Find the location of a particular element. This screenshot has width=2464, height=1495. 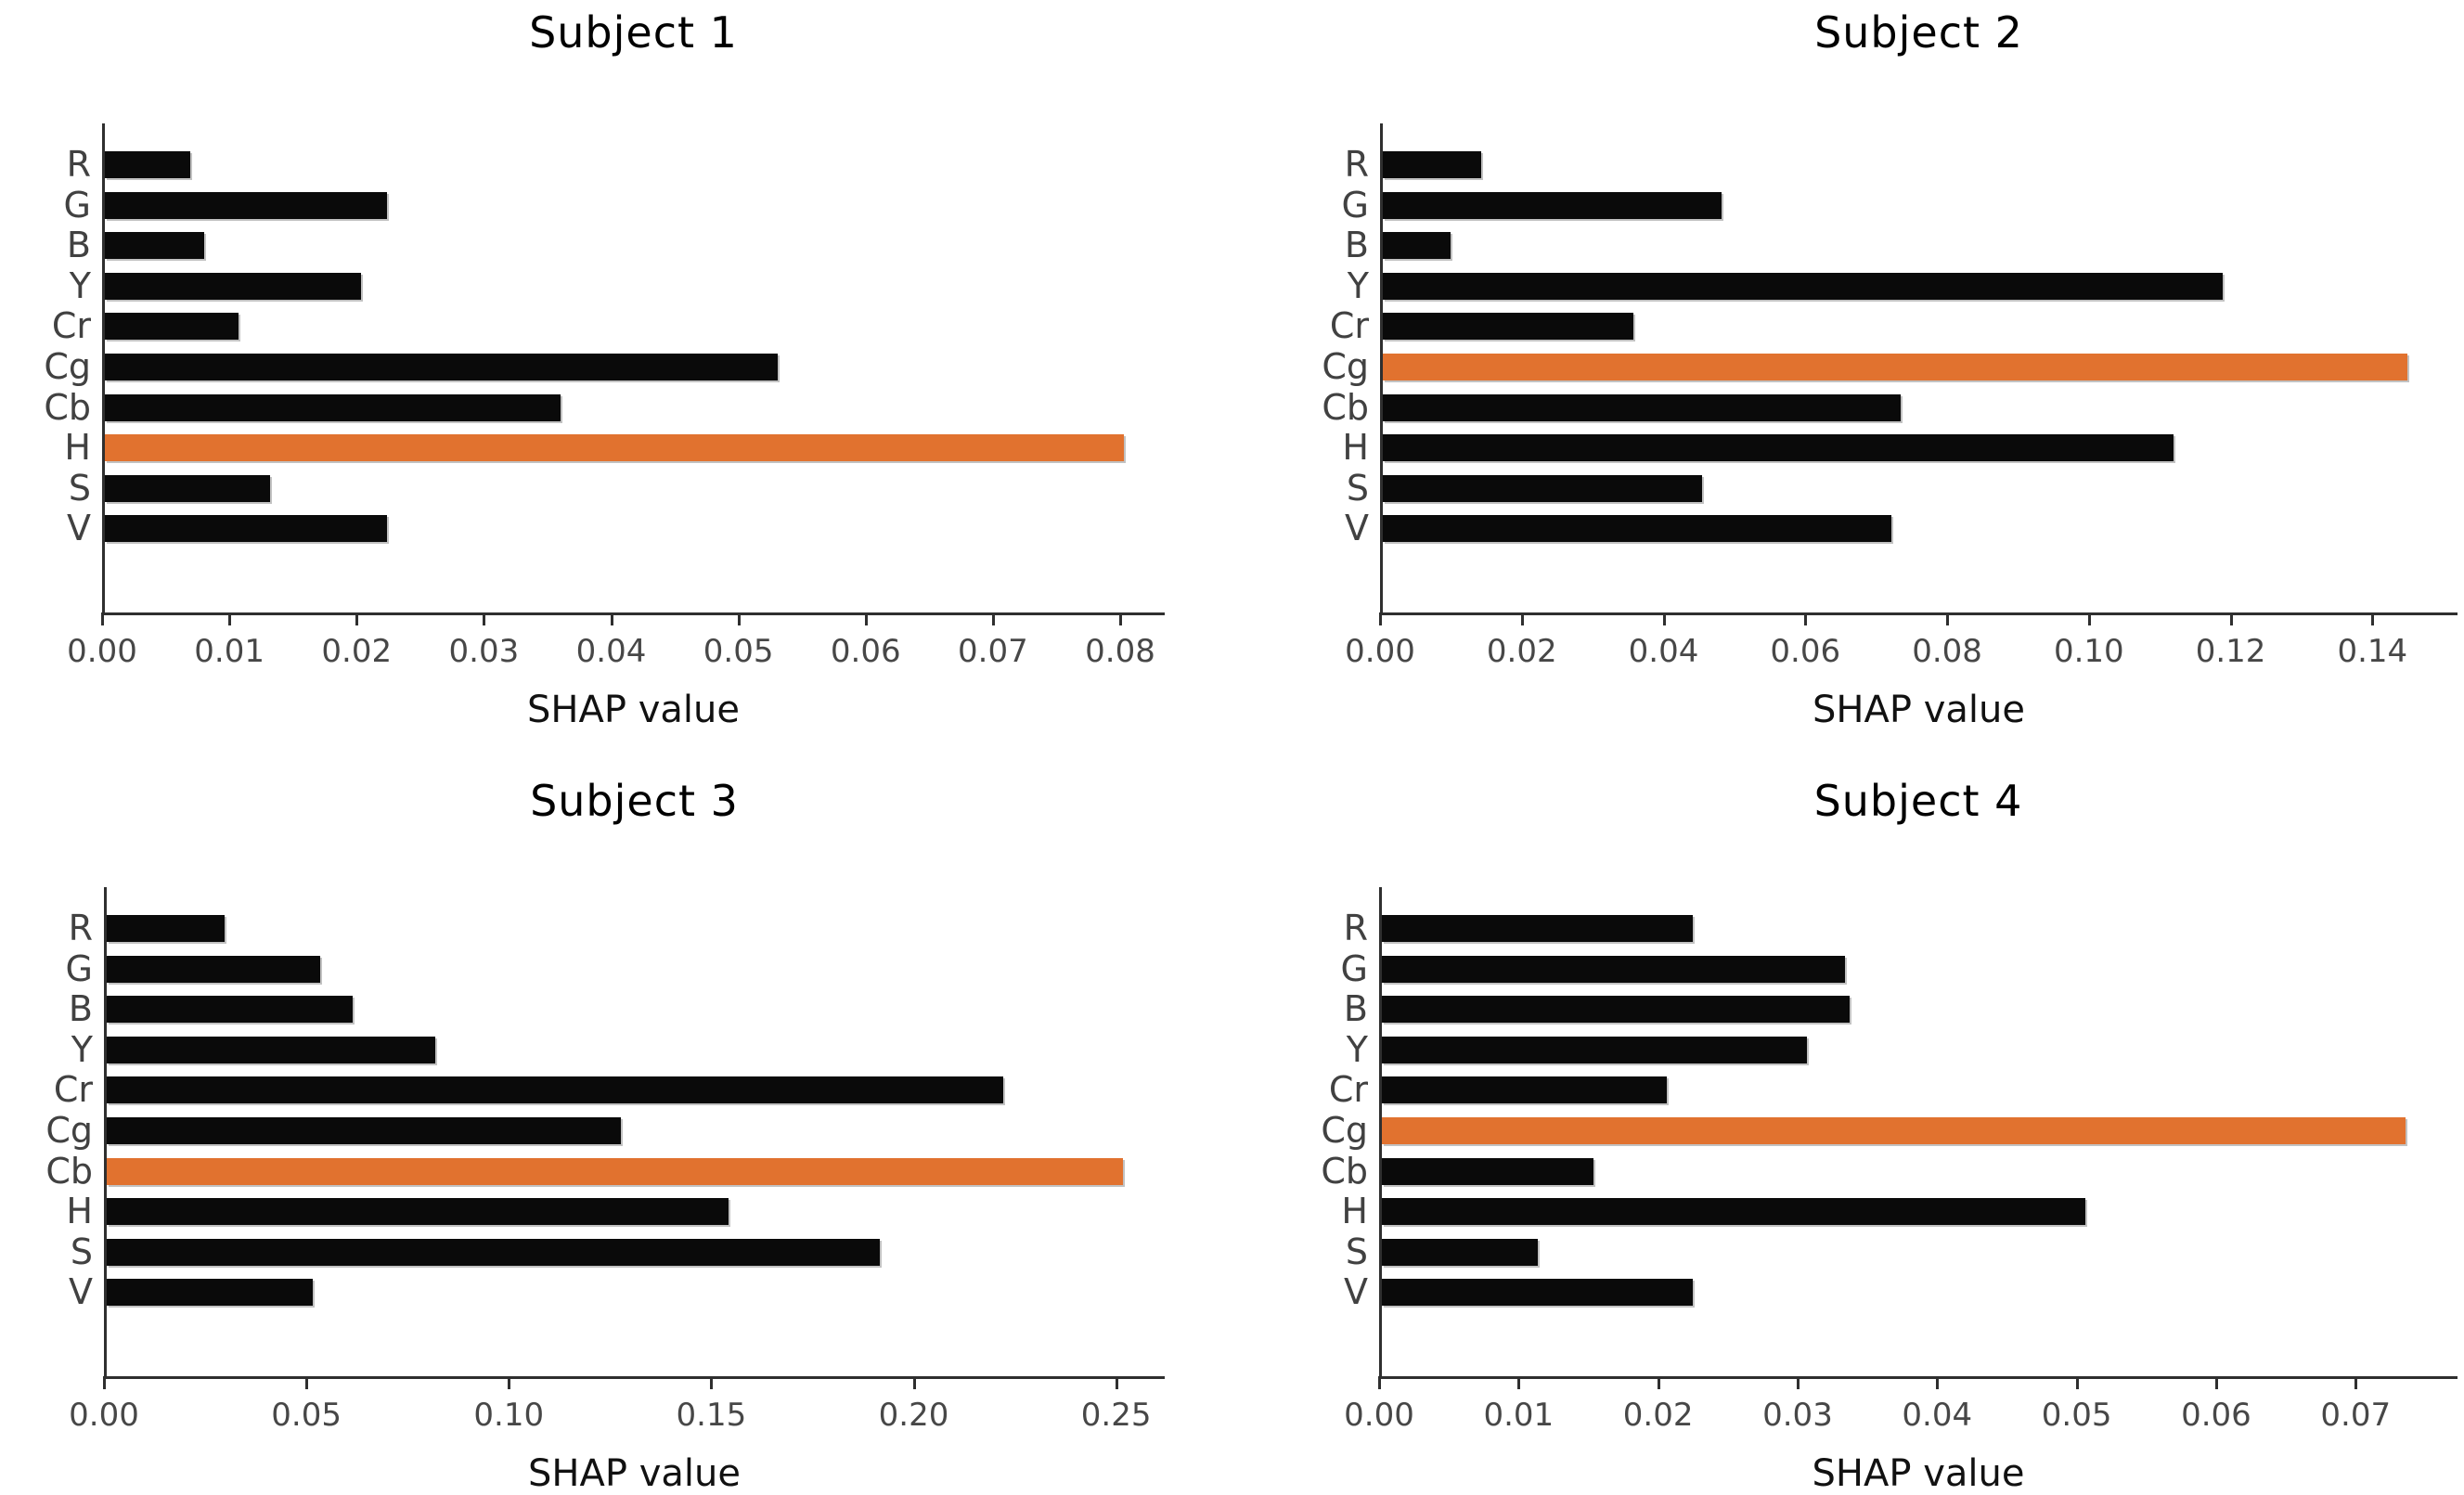

chart-title: Subject 4 is located at coordinates (1918, 801).